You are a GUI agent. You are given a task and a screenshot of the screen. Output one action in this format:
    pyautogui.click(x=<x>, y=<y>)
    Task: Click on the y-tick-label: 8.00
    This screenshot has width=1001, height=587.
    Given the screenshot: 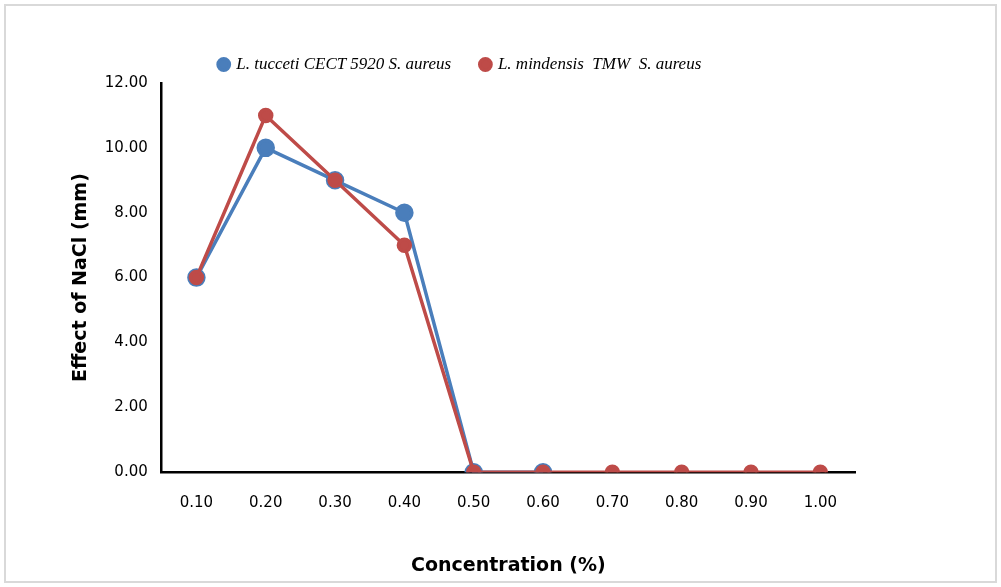 What is the action you would take?
    pyautogui.click(x=131, y=211)
    